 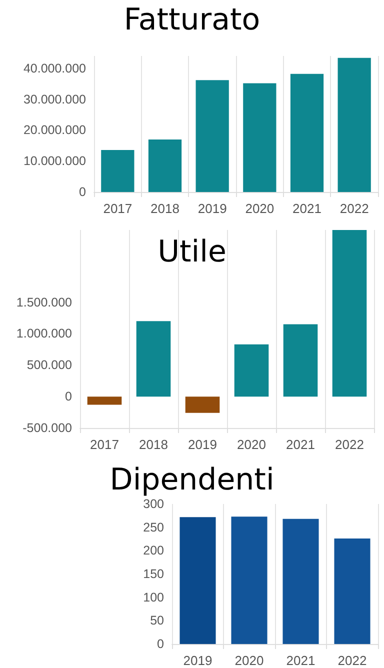 I want to click on y-tick-label: 40.000.000, so click(x=54, y=68).